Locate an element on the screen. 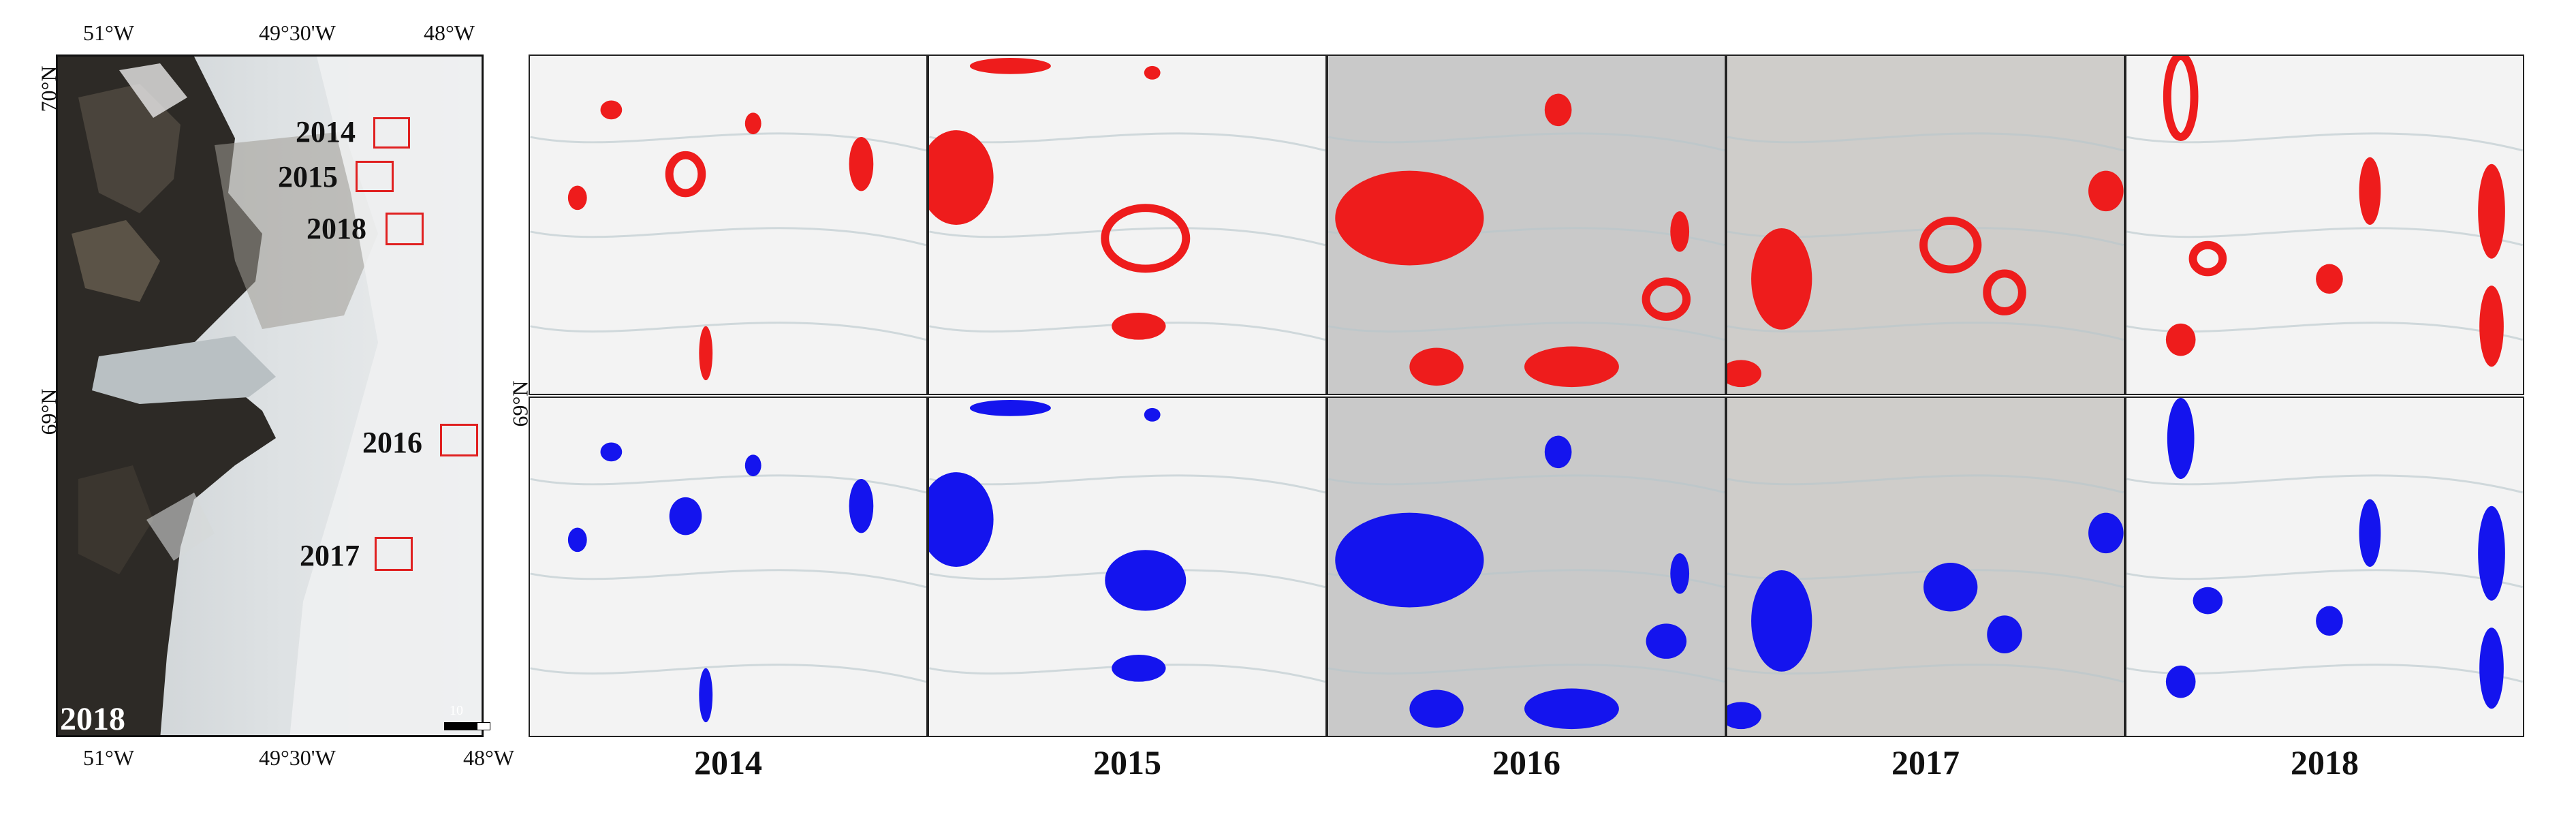 Image resolution: width=2576 pixels, height=823 pixels. bottom-longitude-label: 51°W is located at coordinates (108, 757).